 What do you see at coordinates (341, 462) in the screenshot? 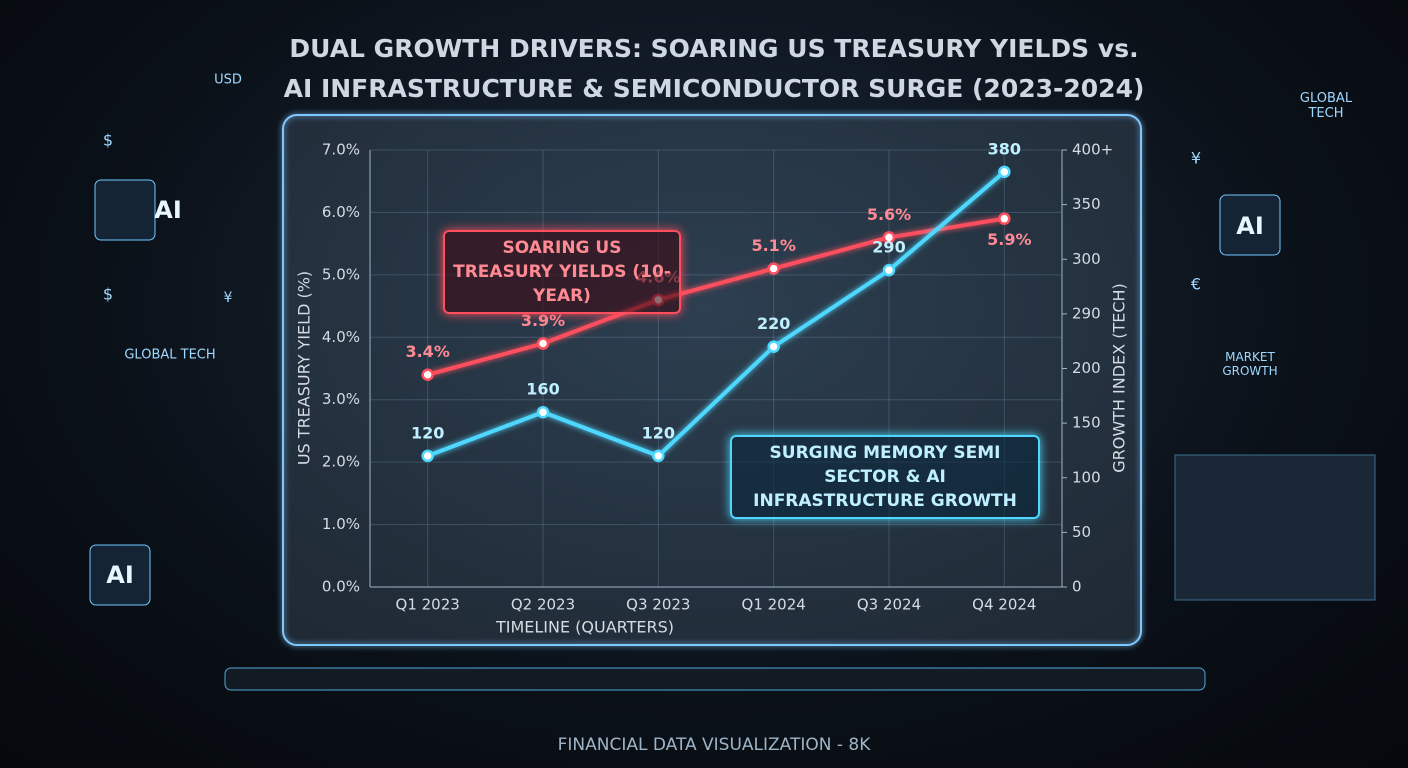
I see `y-tick-label: 2.0%` at bounding box center [341, 462].